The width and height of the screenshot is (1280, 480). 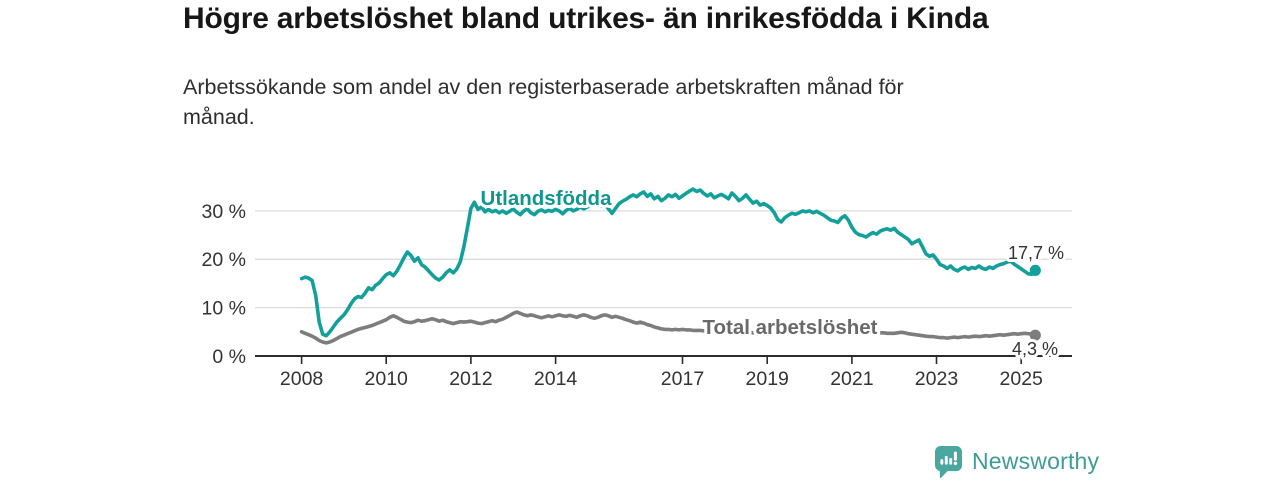 I want to click on annotation-label-4-3: 4,3 %, so click(x=1035, y=349).